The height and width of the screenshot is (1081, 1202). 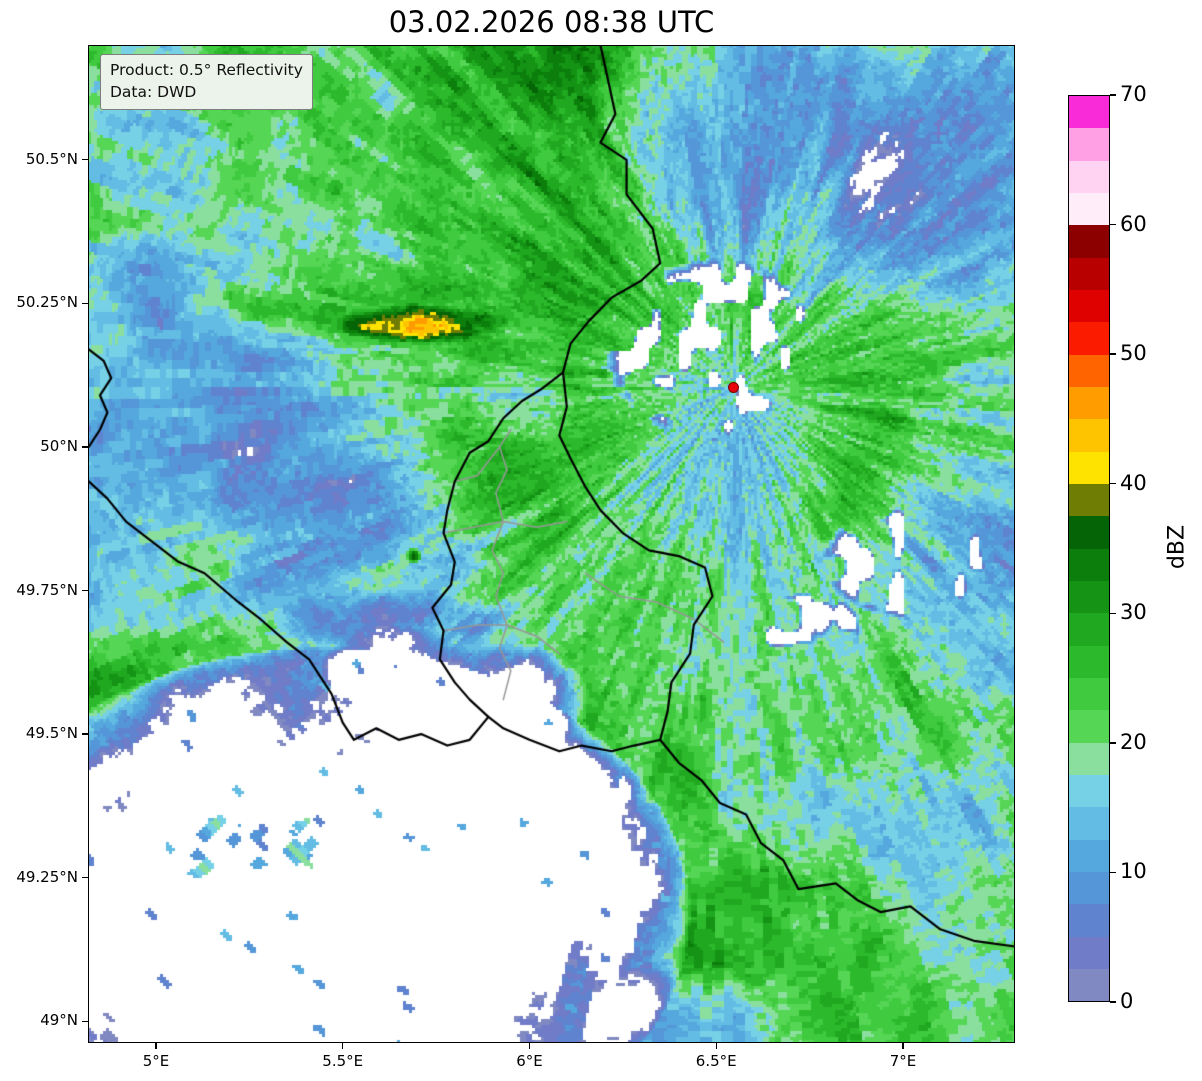 I want to click on colorbar-tick-label: 10, so click(x=1133, y=871).